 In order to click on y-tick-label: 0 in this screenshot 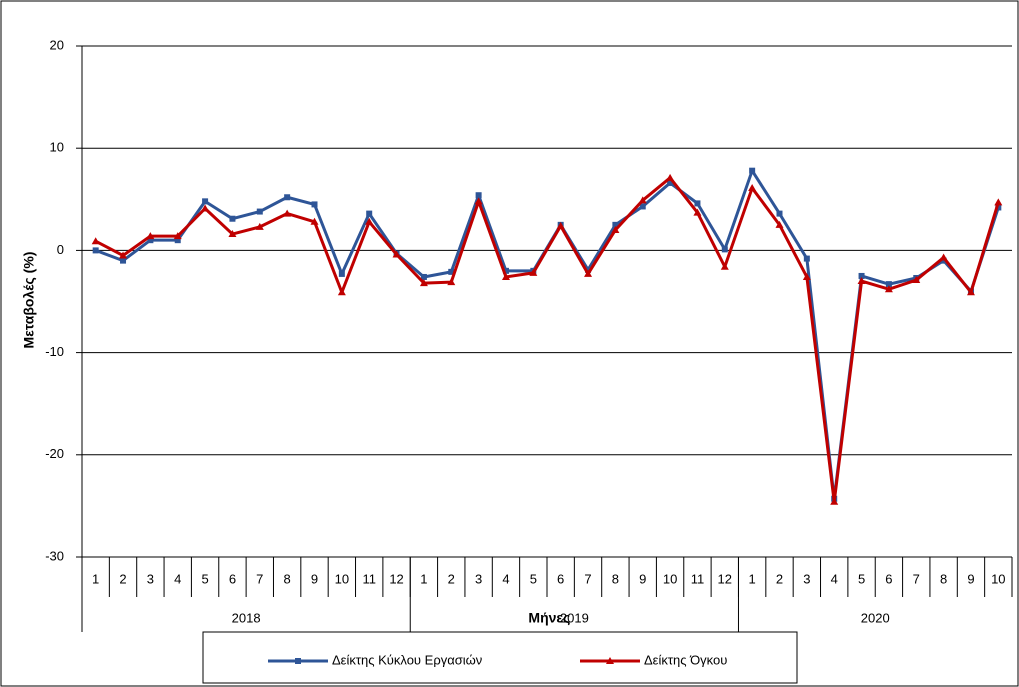, I will do `click(60, 249)`.